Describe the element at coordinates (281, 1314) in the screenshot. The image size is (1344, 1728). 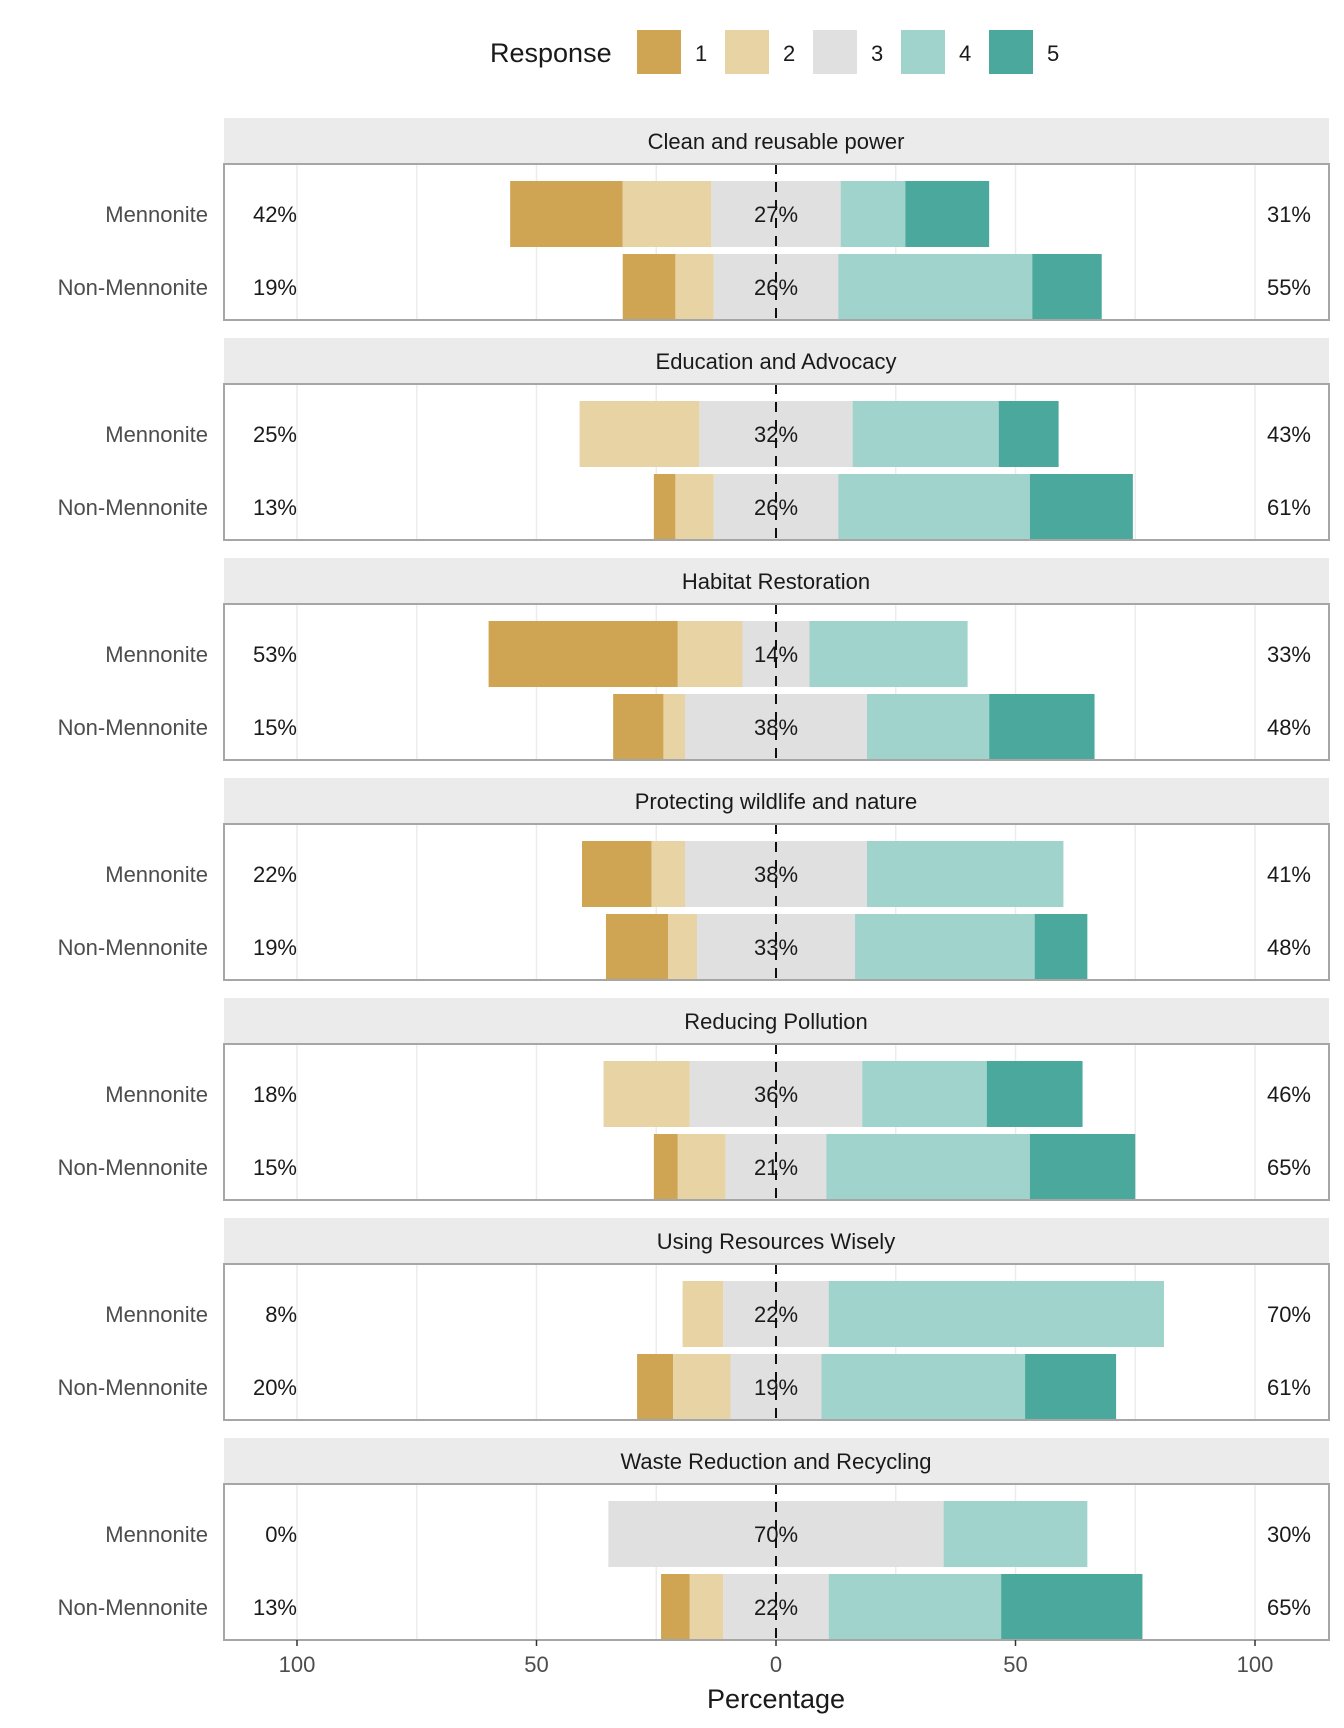
I see `low-percent-label: 8%` at that location.